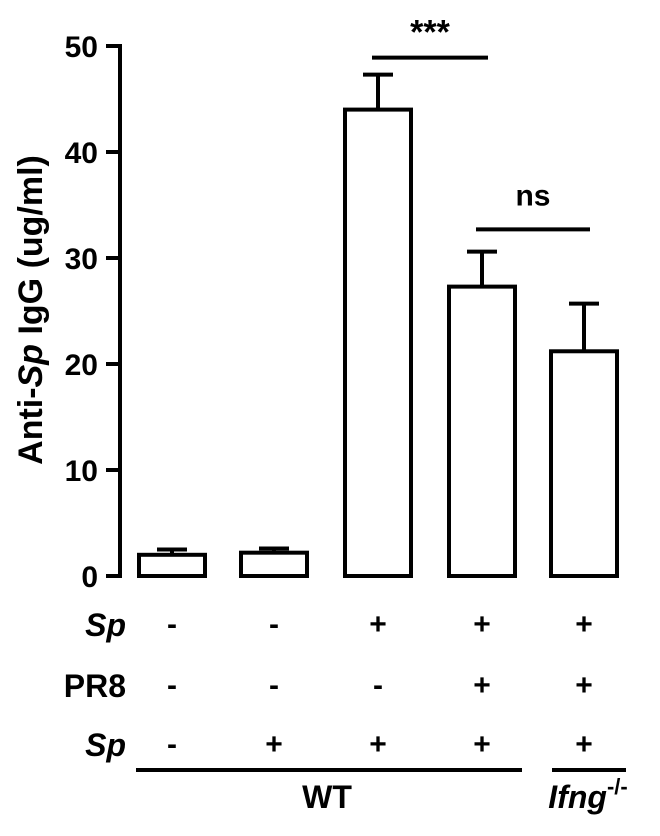  Describe the element at coordinates (617, 786) in the screenshot. I see `group-label-superscript: -/-` at that location.